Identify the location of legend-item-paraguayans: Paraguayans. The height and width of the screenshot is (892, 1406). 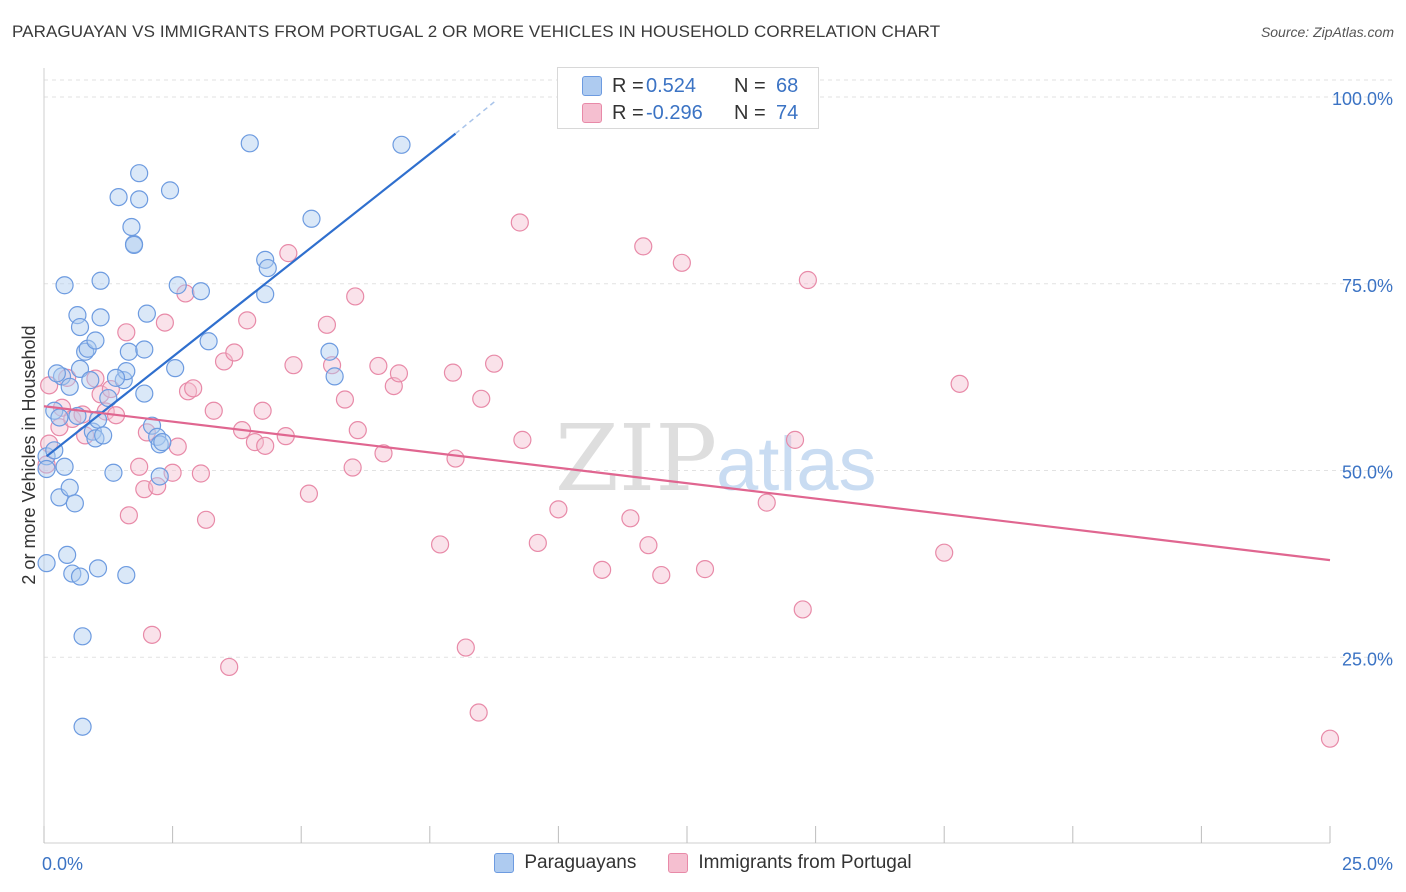
(565, 863).